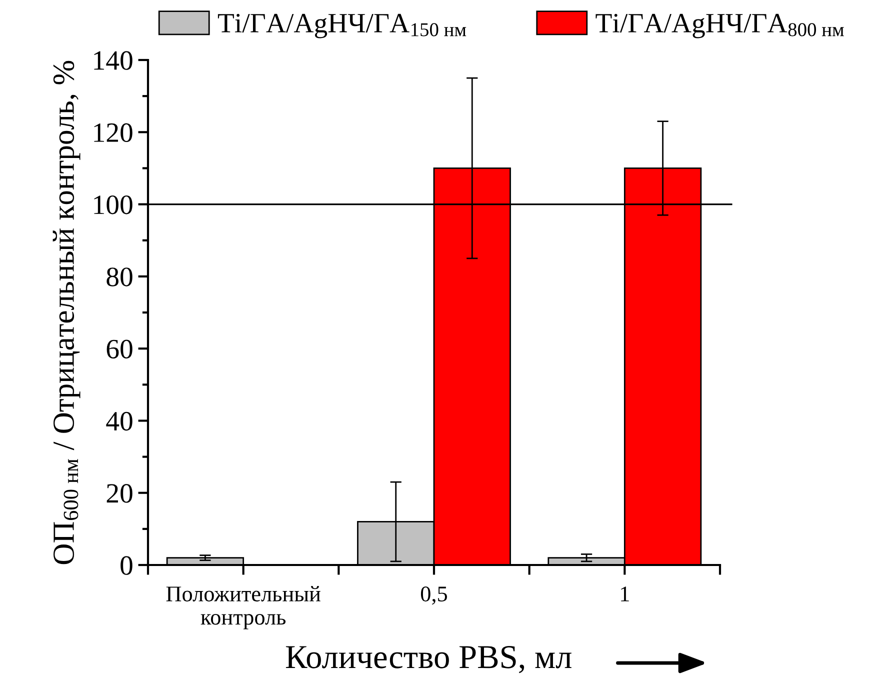  What do you see at coordinates (434, 595) in the screenshot?
I see `x-tick-label: 0,5` at bounding box center [434, 595].